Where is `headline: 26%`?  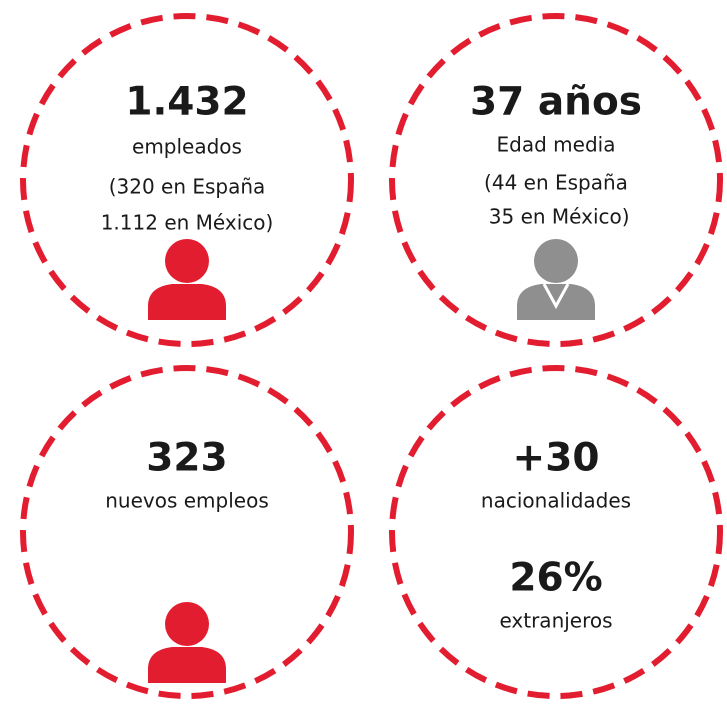 headline: 26% is located at coordinates (555, 578).